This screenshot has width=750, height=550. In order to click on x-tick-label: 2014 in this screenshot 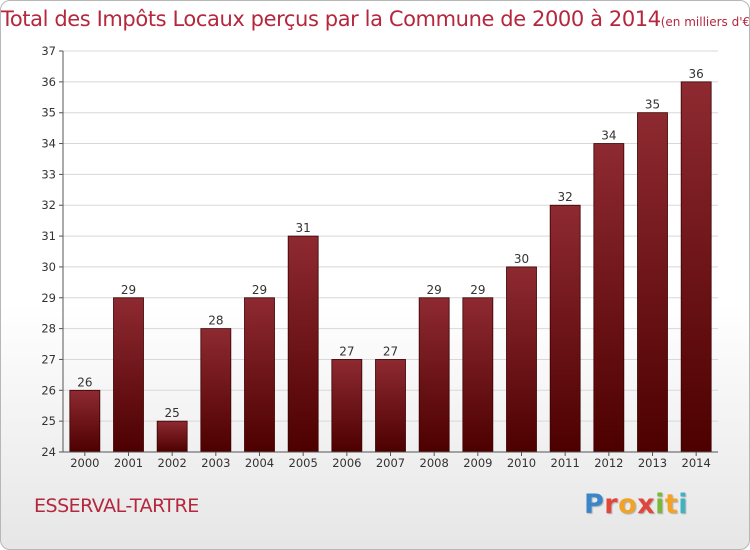, I will do `click(696, 463)`.